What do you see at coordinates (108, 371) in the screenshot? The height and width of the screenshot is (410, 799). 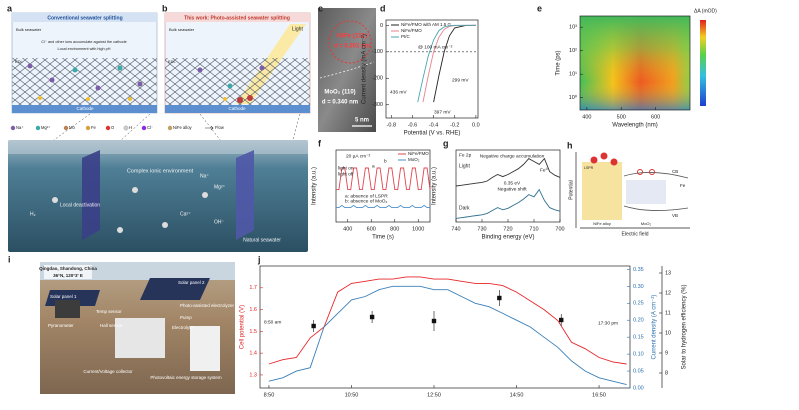 I see `label: Current/Voltage collector` at bounding box center [108, 371].